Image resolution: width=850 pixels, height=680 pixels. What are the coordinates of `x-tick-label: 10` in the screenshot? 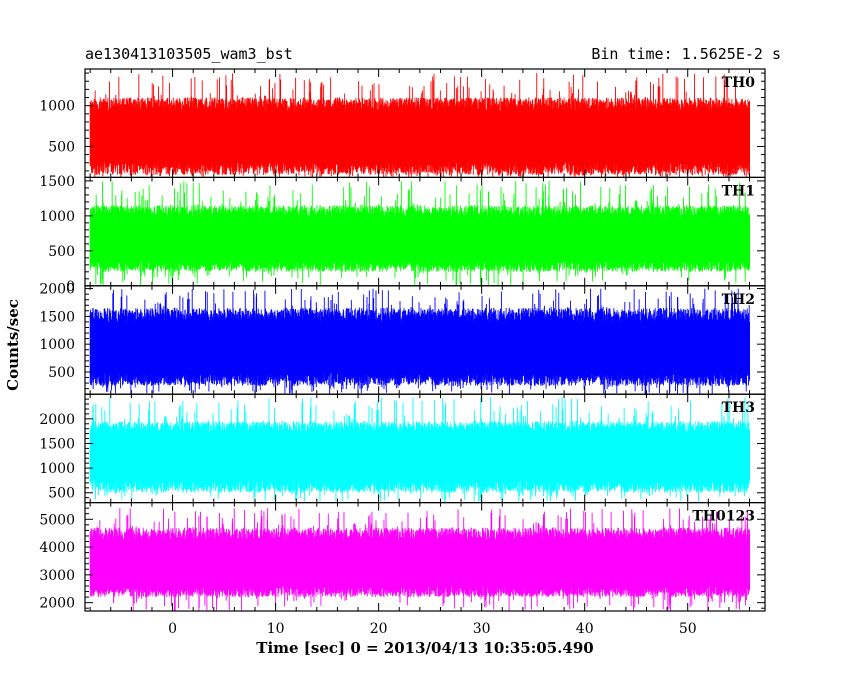 It's located at (276, 629).